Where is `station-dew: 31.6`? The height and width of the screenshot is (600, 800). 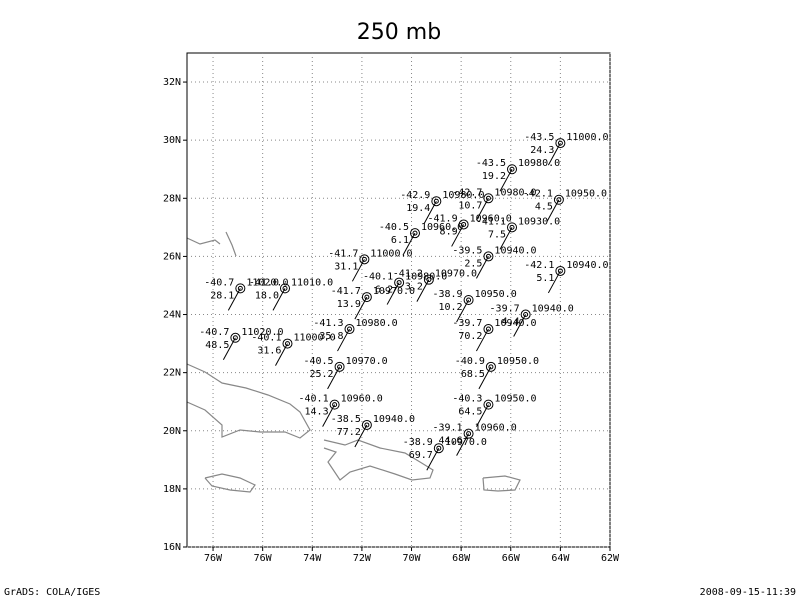 station-dew: 31.6 is located at coordinates (269, 351).